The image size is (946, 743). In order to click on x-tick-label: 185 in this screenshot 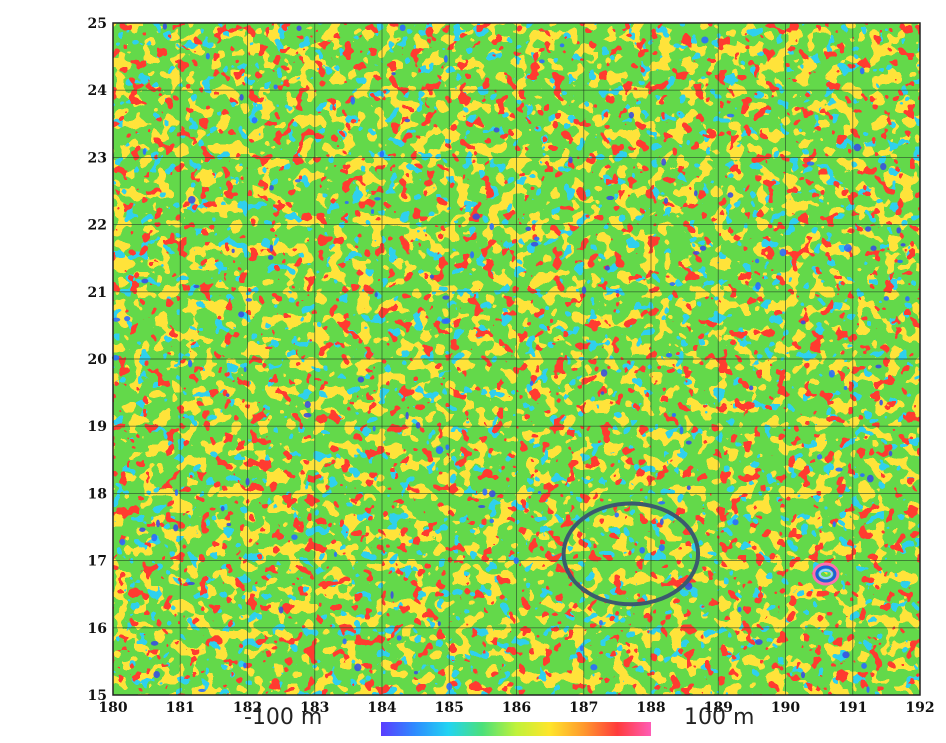, I will do `click(449, 708)`.